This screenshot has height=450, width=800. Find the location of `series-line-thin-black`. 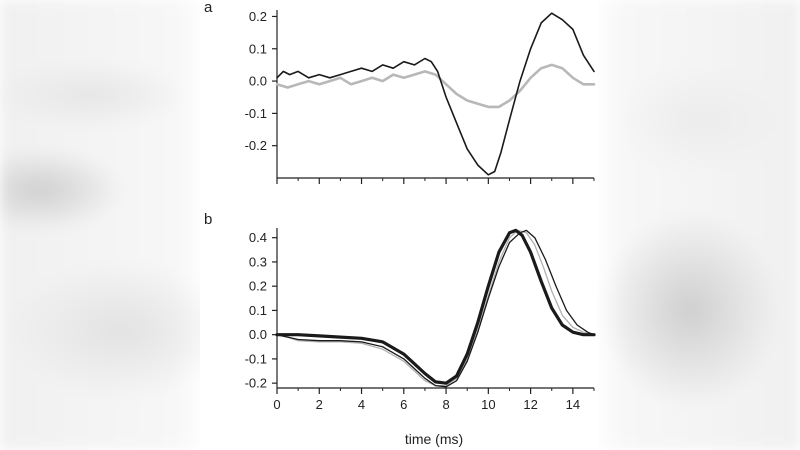

series-line-thin-black is located at coordinates (435, 308).